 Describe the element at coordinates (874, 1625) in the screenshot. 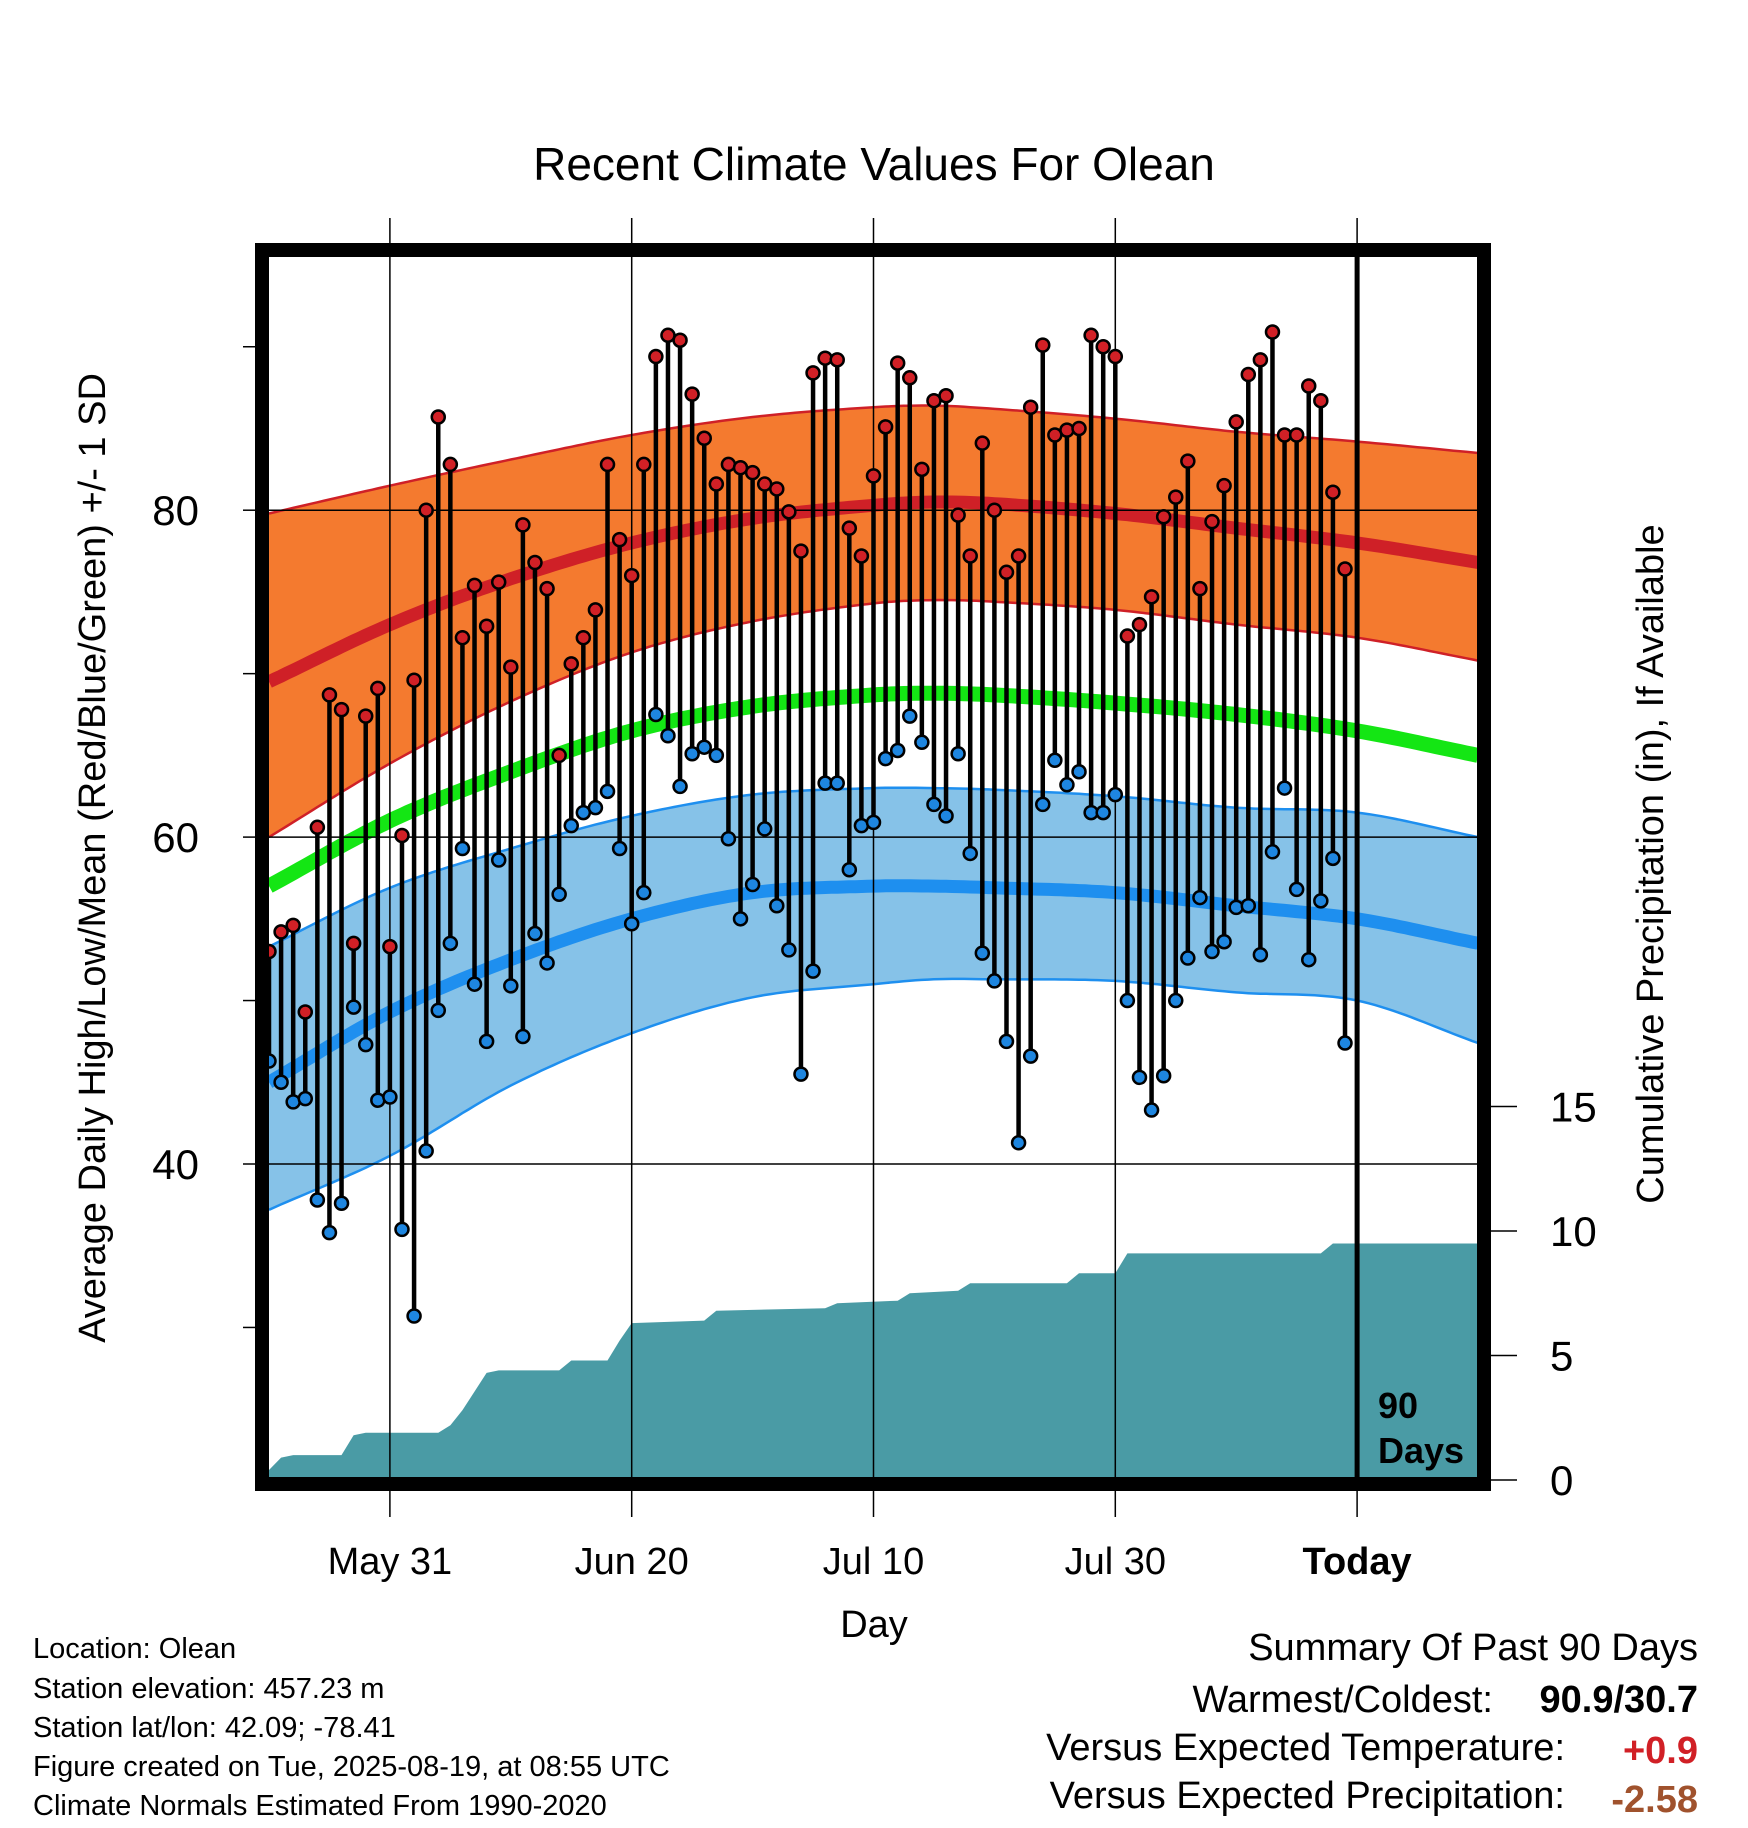

I see `x-axis-label: Day` at that location.